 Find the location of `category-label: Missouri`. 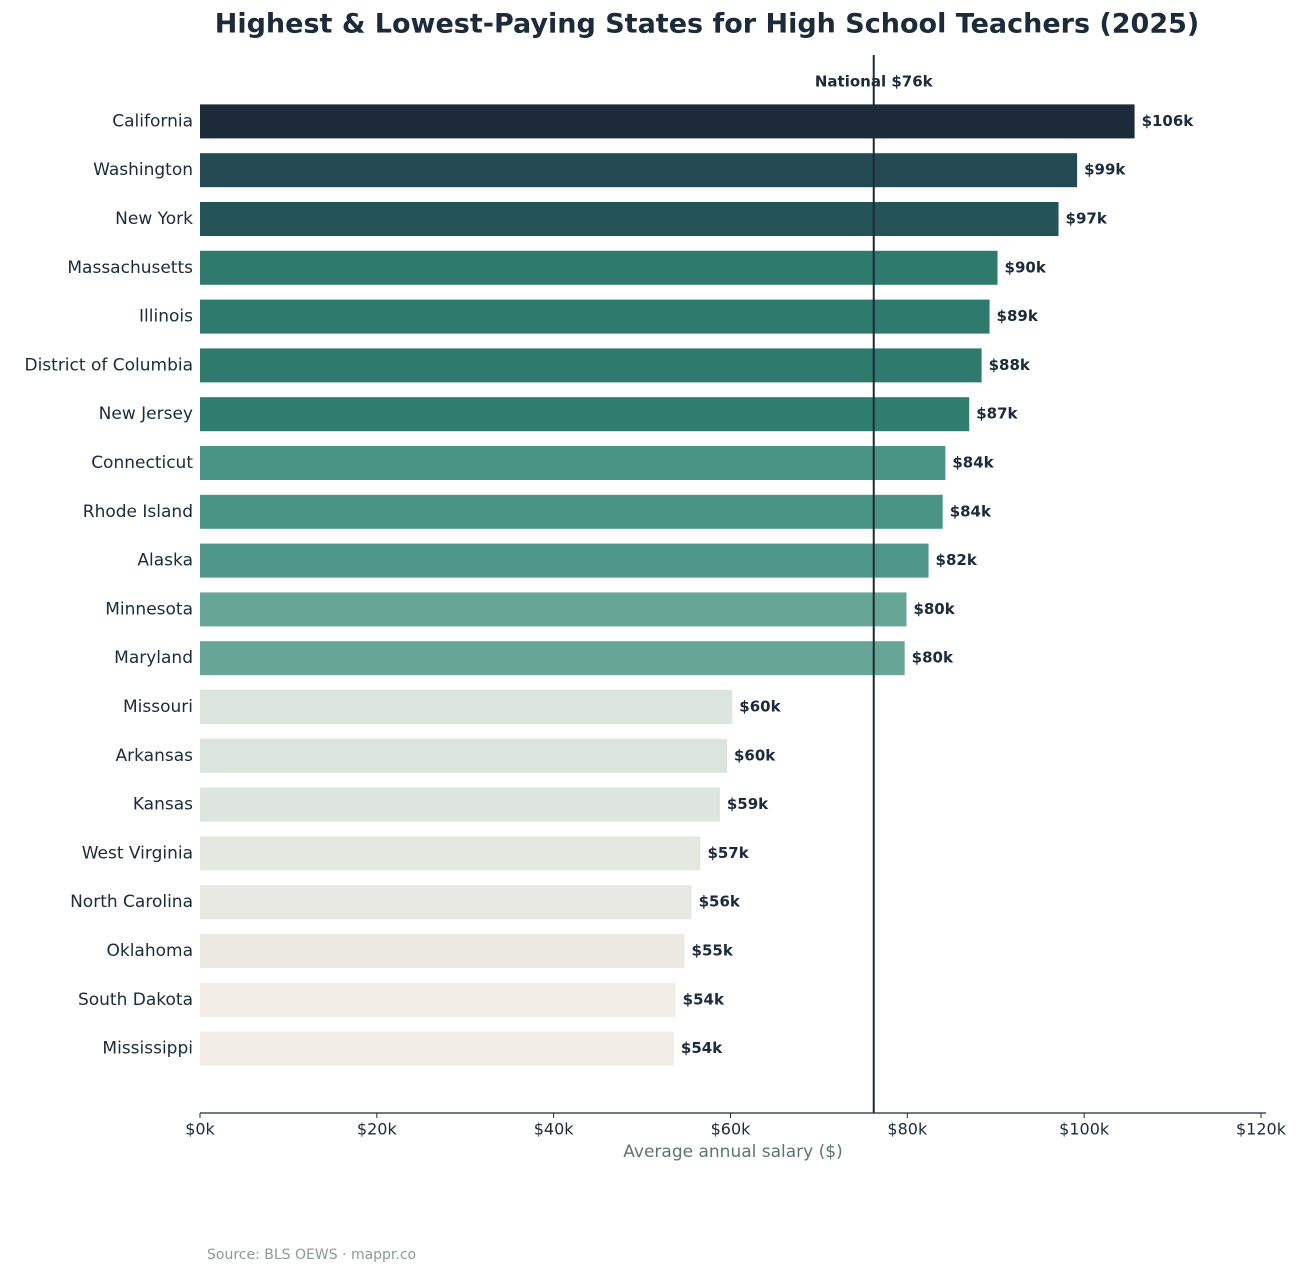

category-label: Missouri is located at coordinates (158, 707).